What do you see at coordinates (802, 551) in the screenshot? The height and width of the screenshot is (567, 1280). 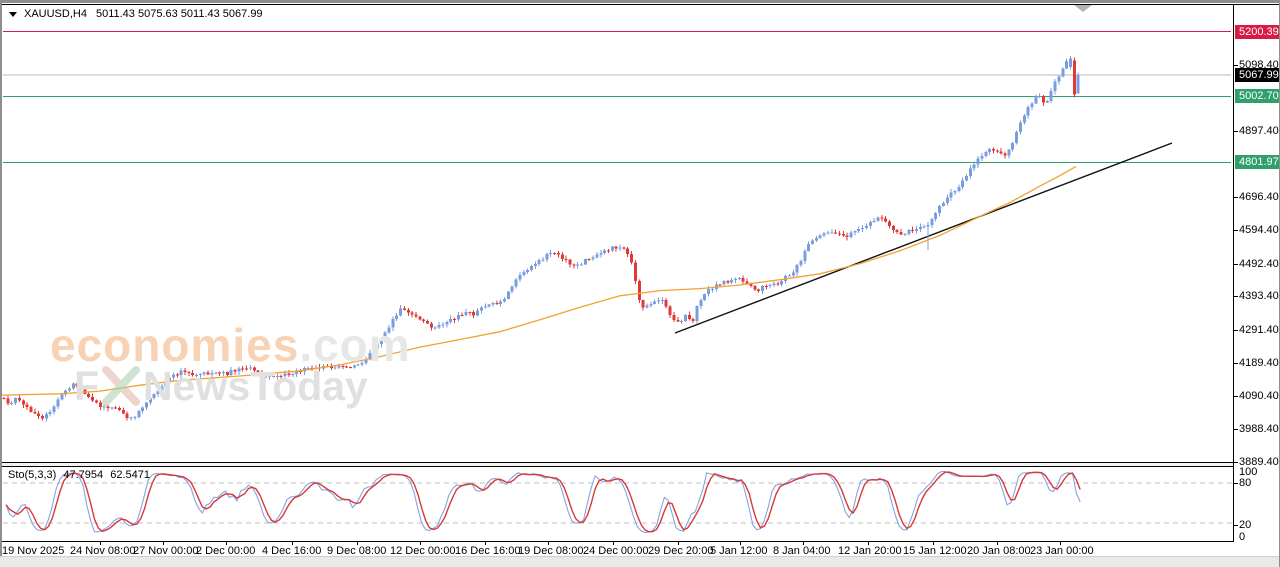 I see `time-tick-label: 8 Jan 04:00` at bounding box center [802, 551].